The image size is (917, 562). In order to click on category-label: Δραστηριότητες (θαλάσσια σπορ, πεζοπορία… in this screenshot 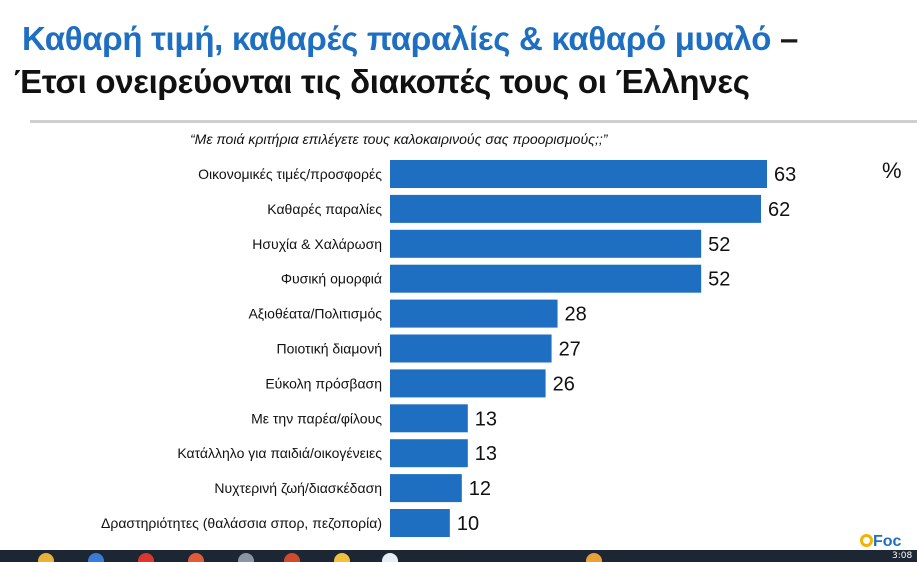, I will do `click(241, 523)`.